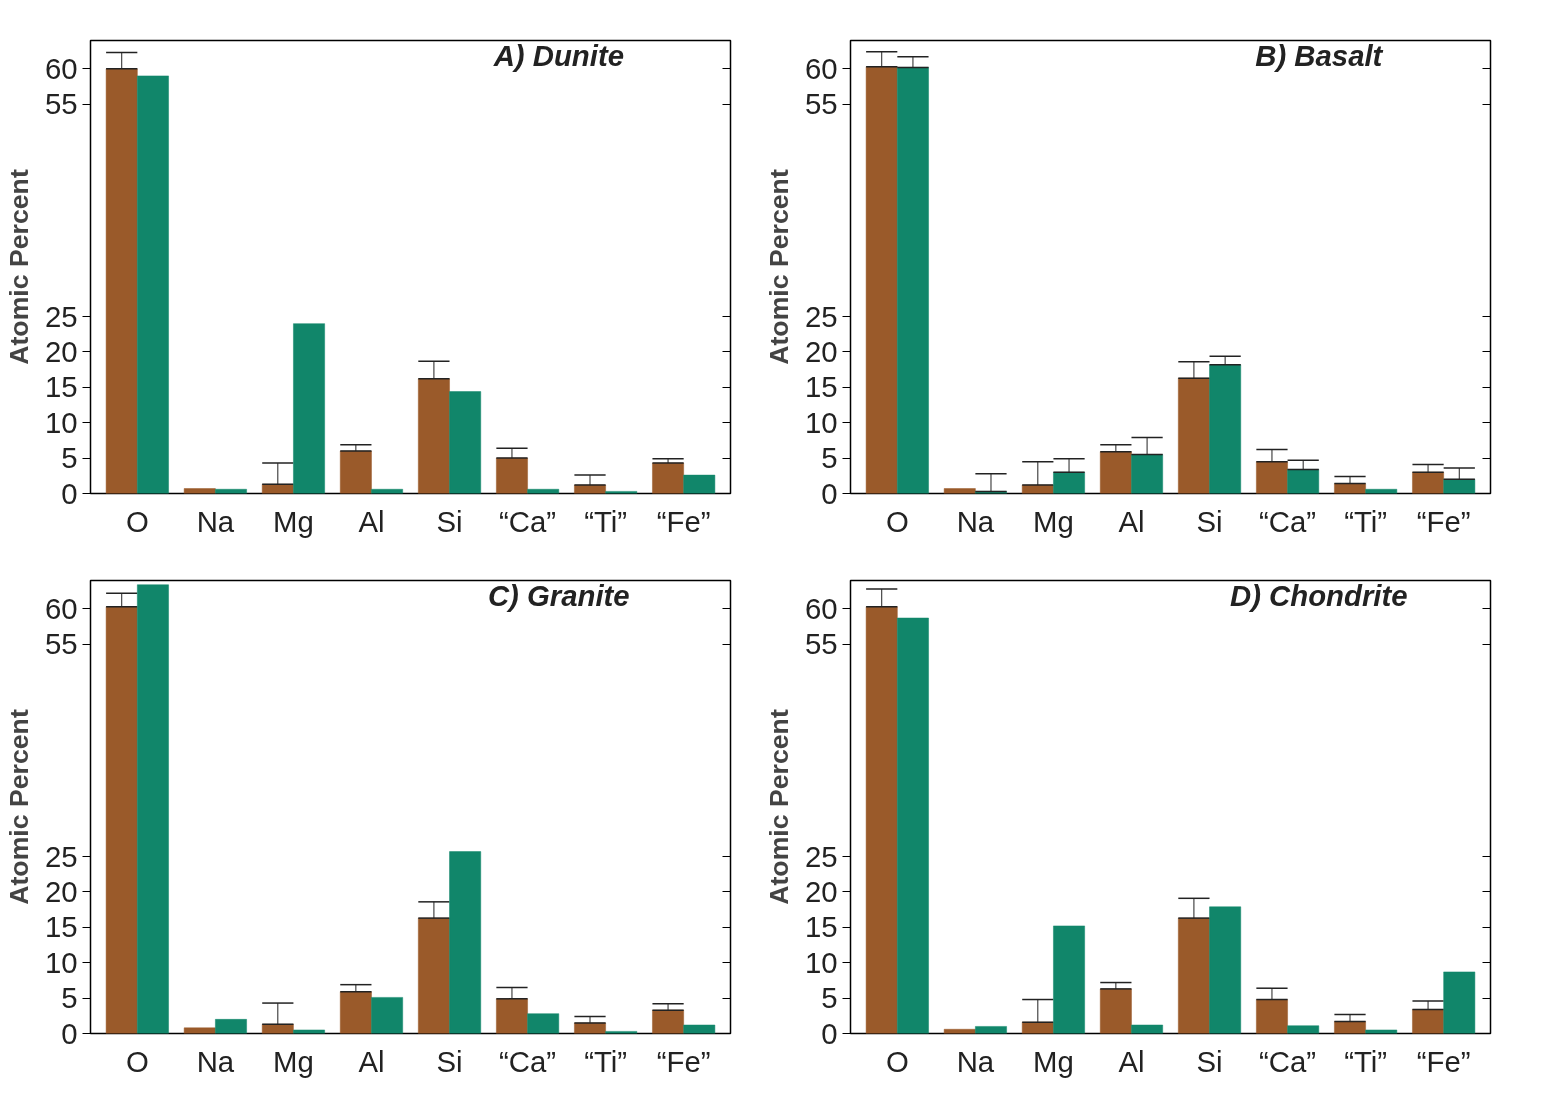 This screenshot has height=1110, width=1557. What do you see at coordinates (1319, 596) in the screenshot?
I see `chart-title: D) Chondrite` at bounding box center [1319, 596].